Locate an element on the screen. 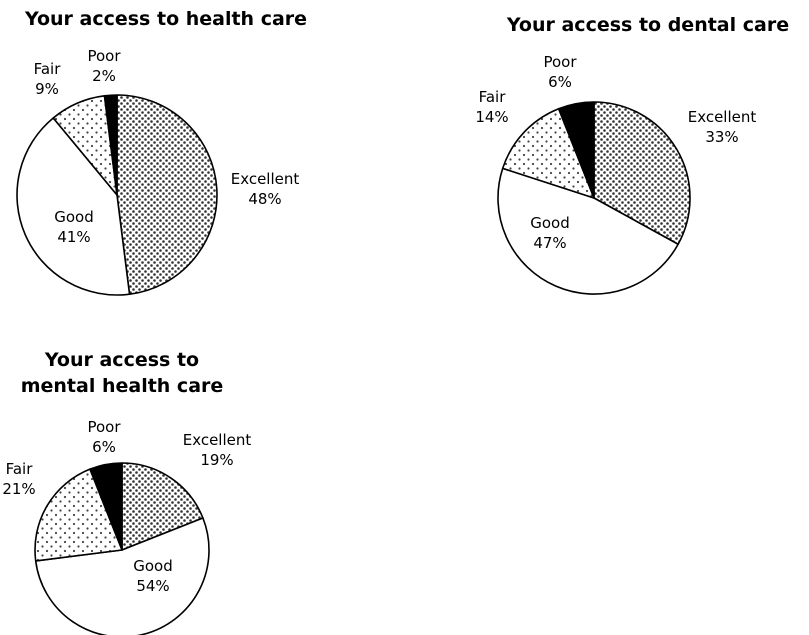 This screenshot has height=635, width=809. slice-value-excellent: 48% is located at coordinates (264, 199).